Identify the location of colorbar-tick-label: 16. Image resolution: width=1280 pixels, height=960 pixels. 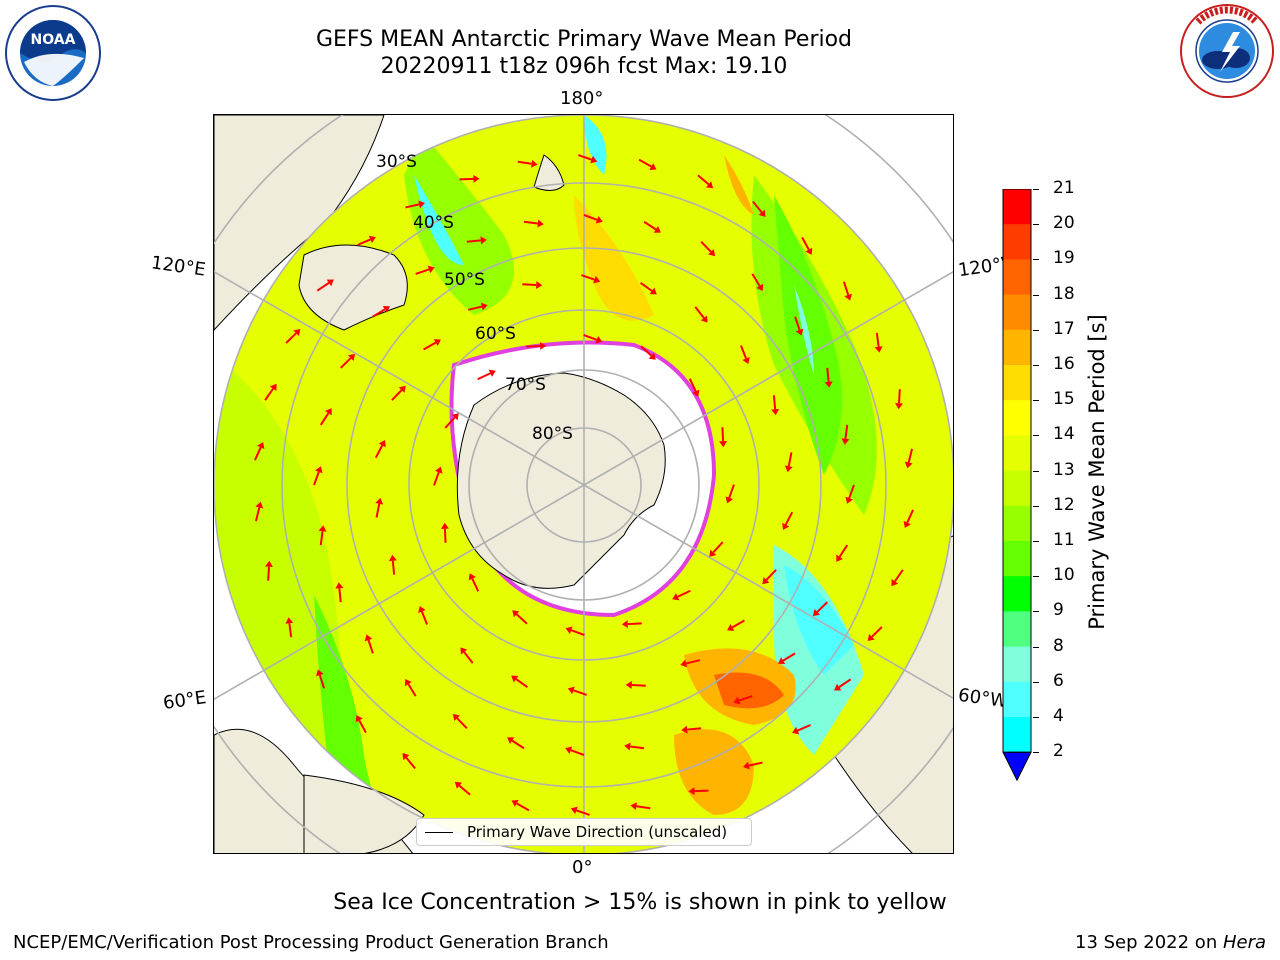
(1064, 364).